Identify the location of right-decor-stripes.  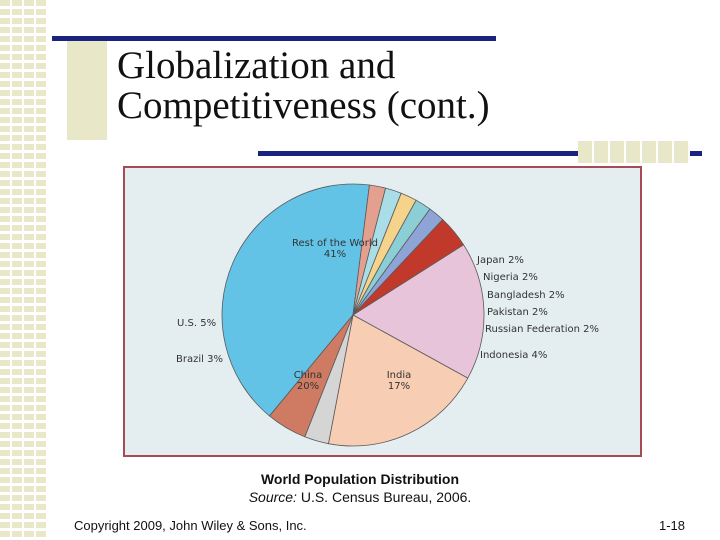
(634, 152).